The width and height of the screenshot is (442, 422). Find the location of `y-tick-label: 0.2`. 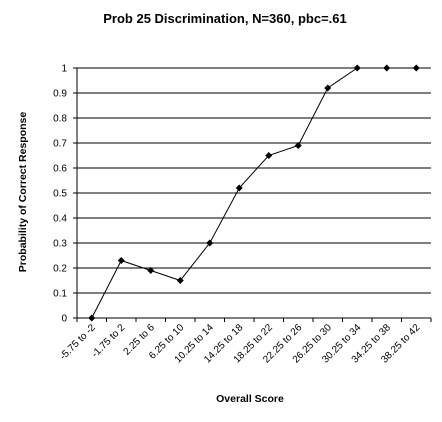

y-tick-label: 0.2 is located at coordinates (60, 269).